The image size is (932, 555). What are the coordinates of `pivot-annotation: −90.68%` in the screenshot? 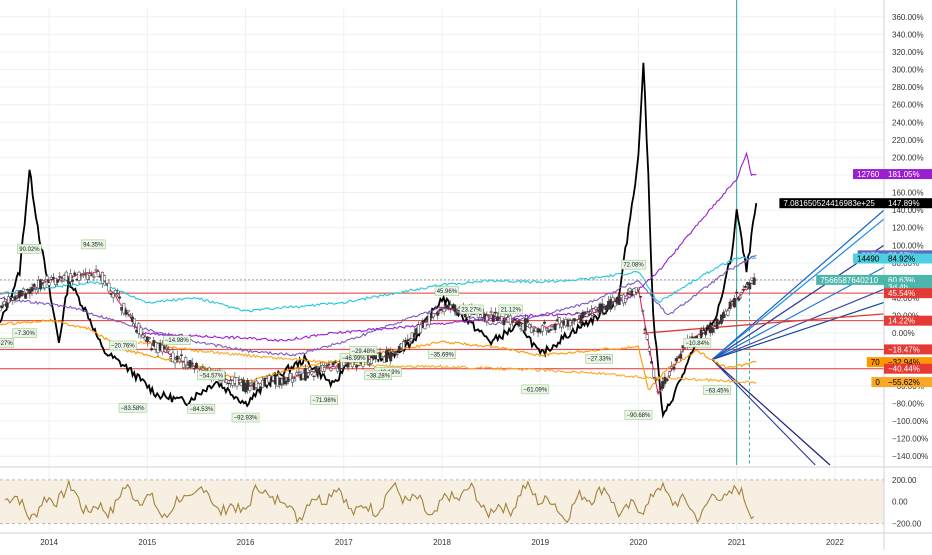 It's located at (638, 415).